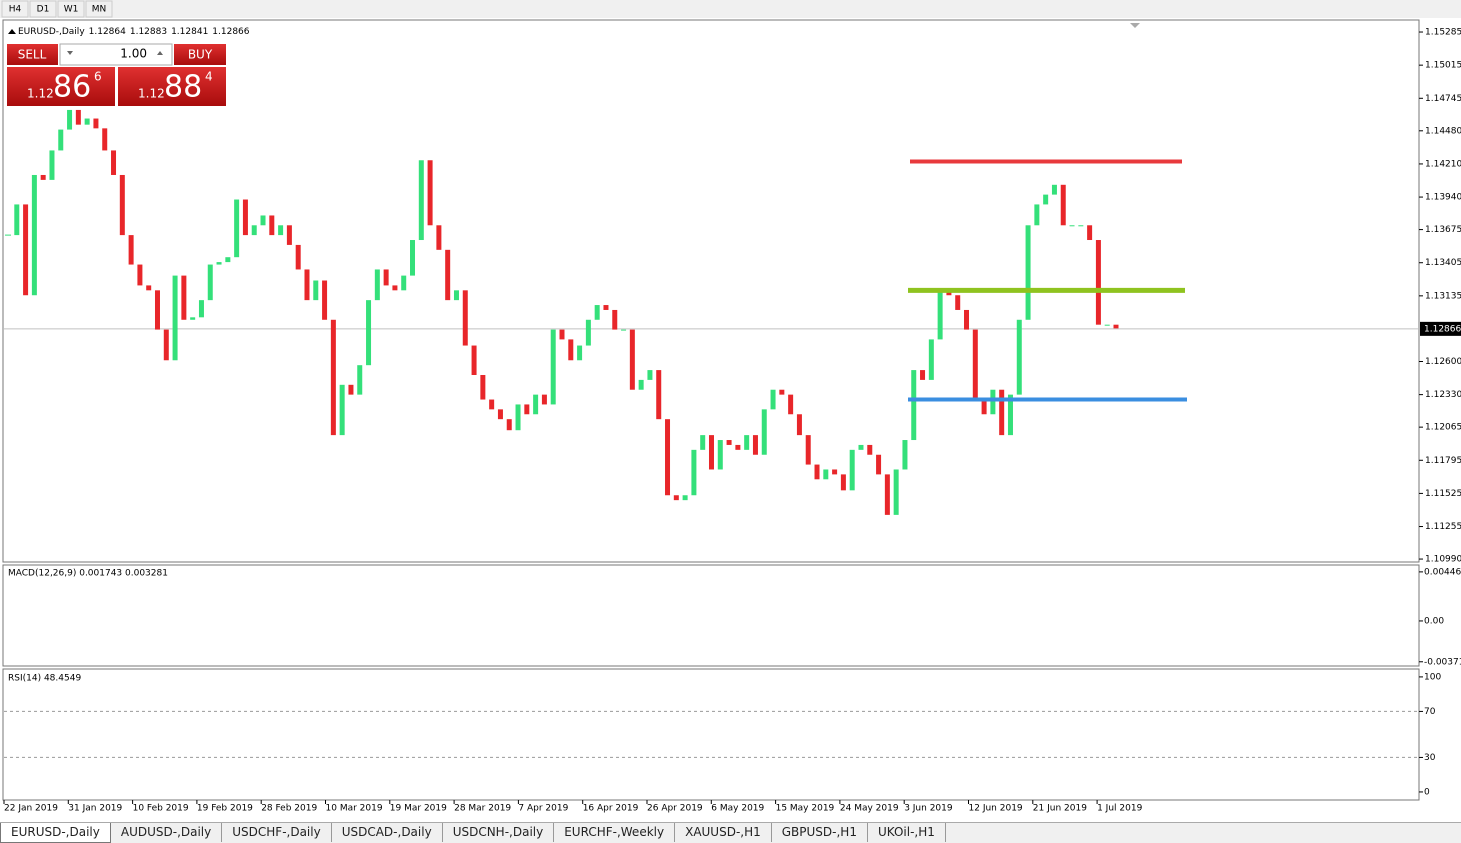 This screenshot has width=1461, height=843. I want to click on x-tick-label: 21 Jun 2019, so click(1060, 809).